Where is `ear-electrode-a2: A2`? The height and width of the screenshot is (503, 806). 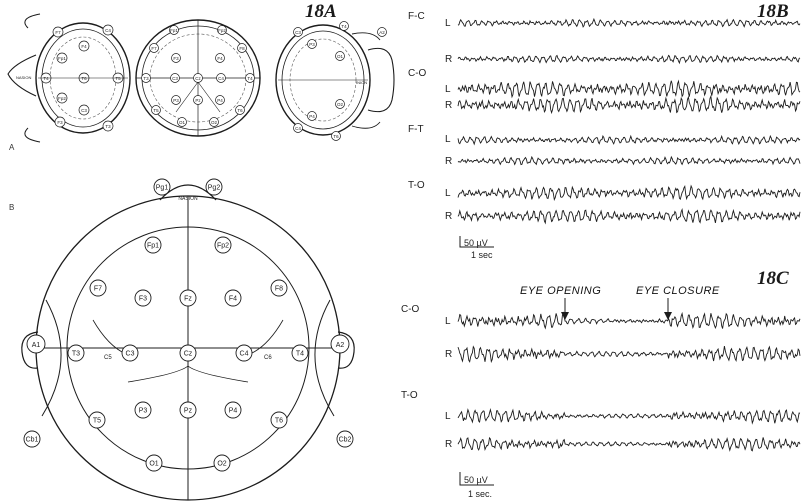
ear-electrode-a2: A2 is located at coordinates (340, 344).